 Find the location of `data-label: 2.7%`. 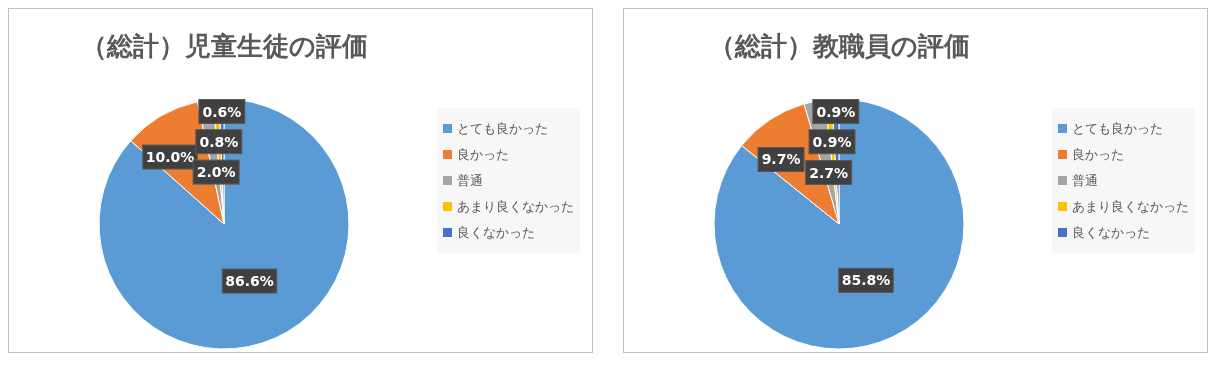

data-label: 2.7% is located at coordinates (829, 172).